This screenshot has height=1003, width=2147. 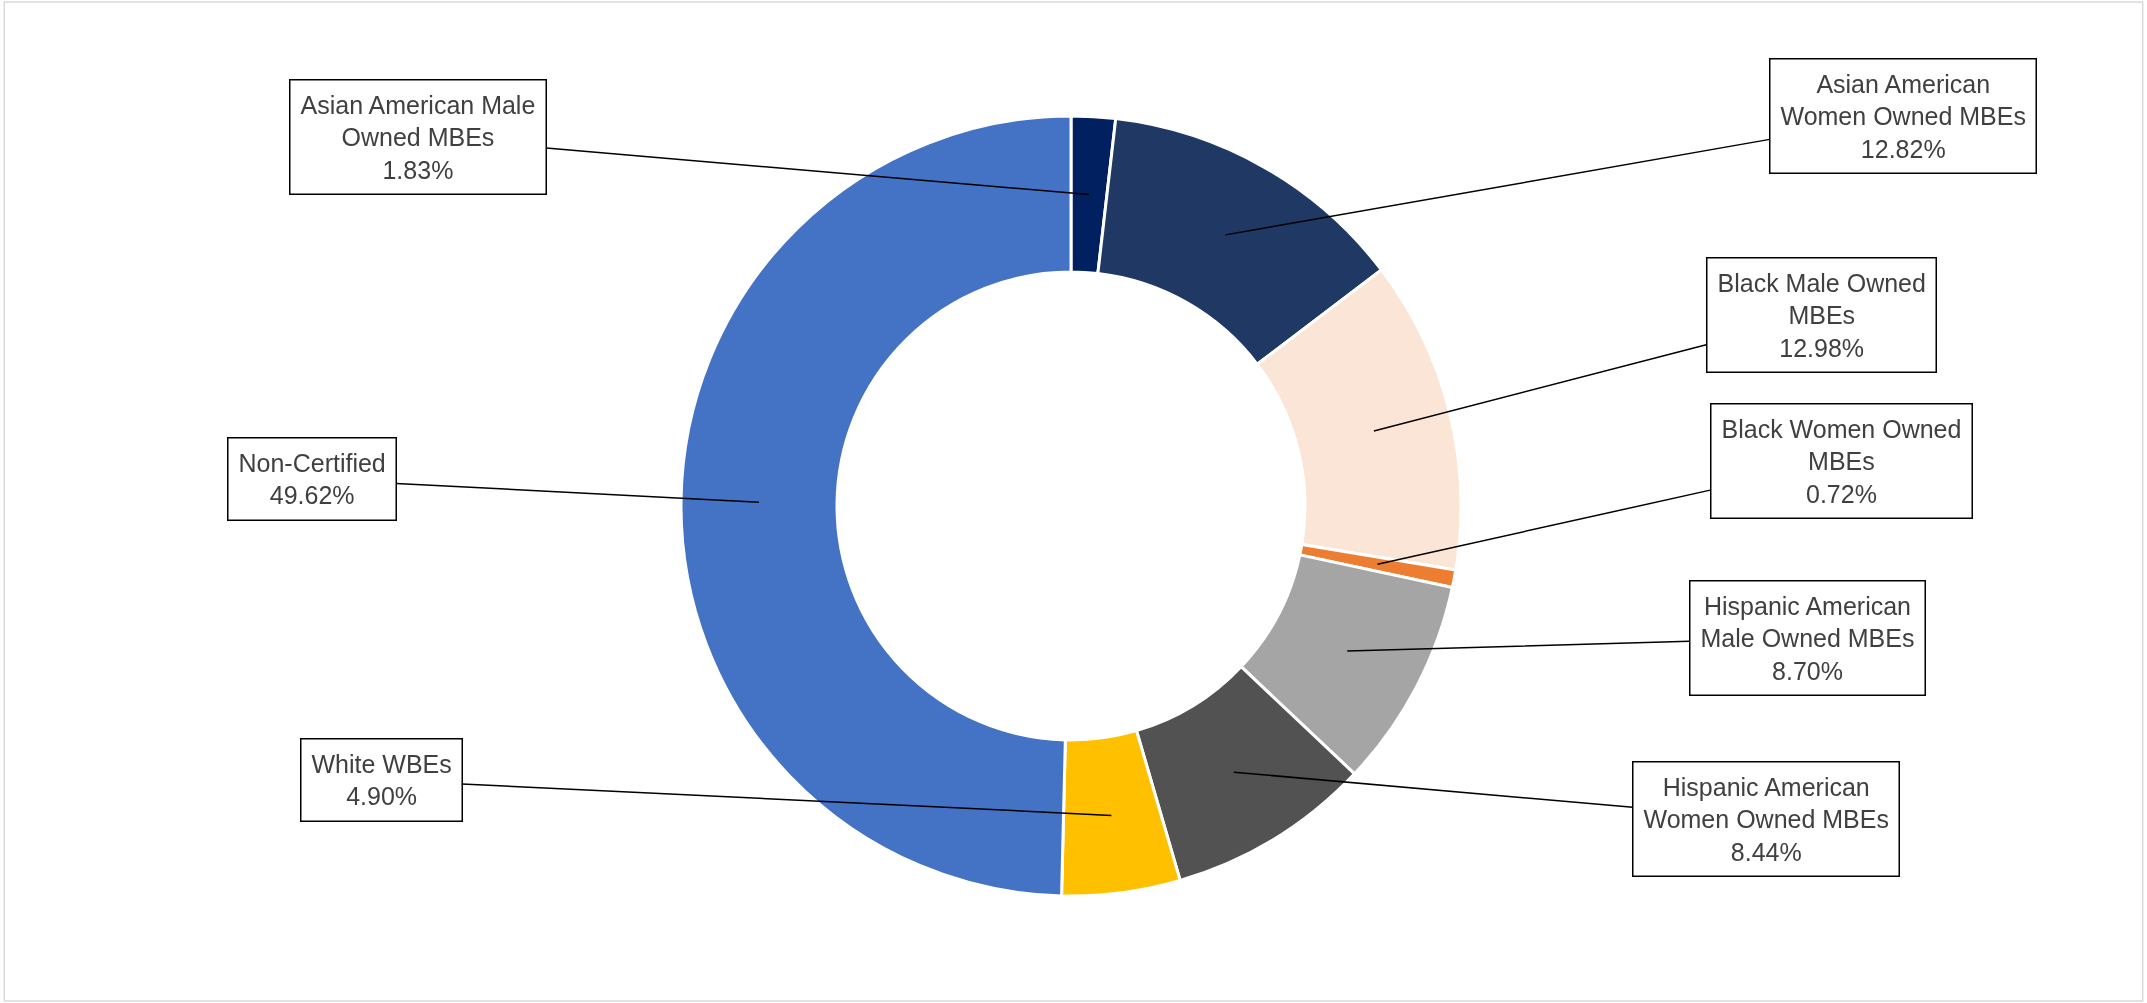 What do you see at coordinates (1822, 347) in the screenshot?
I see `data-label: 12.98%` at bounding box center [1822, 347].